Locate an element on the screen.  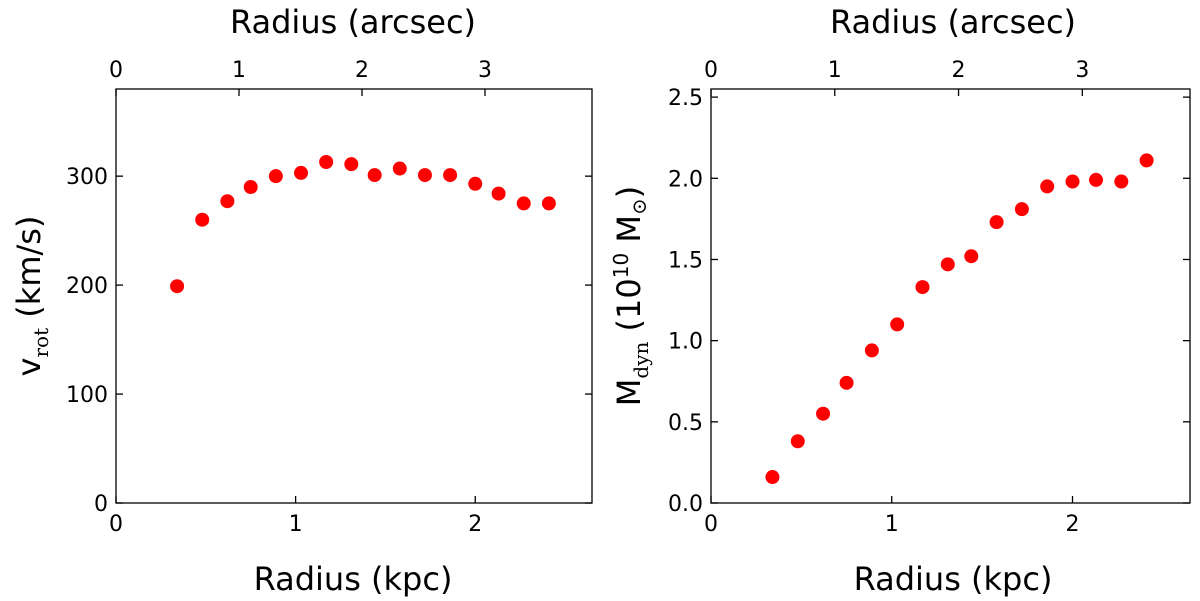
y-label-main: v is located at coordinates (29, 367).